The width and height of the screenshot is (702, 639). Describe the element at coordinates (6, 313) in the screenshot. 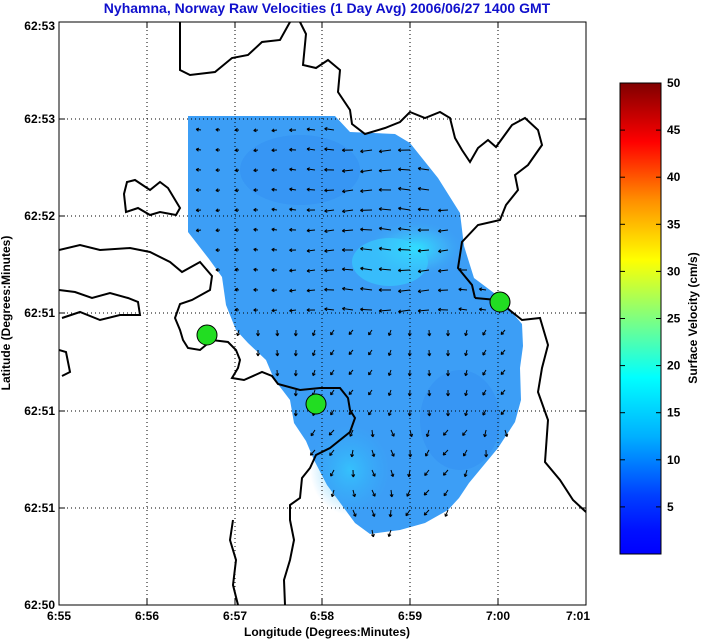

I see `y-axis-label: Latitude (Degrees:Minutes)` at that location.